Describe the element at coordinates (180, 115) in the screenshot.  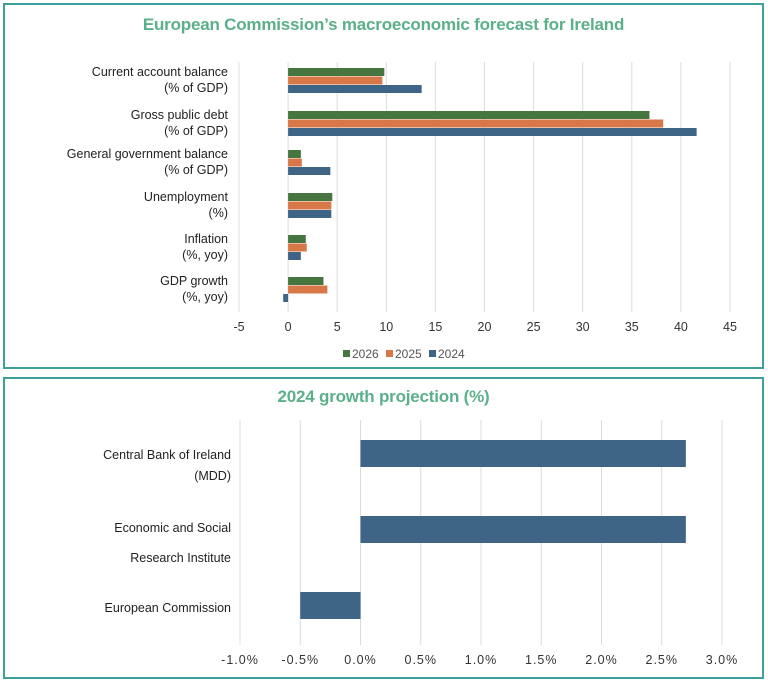
I see `category-label: Gross public debt` at that location.